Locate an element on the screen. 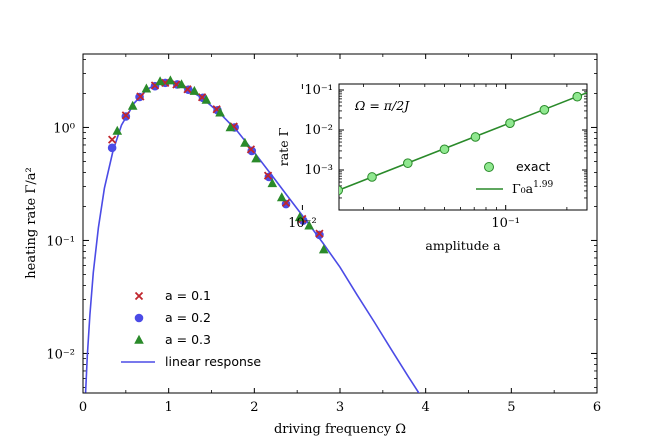 This screenshot has width=664, height=443. inset-x-tick-label: 10⁻² is located at coordinates (302, 223).